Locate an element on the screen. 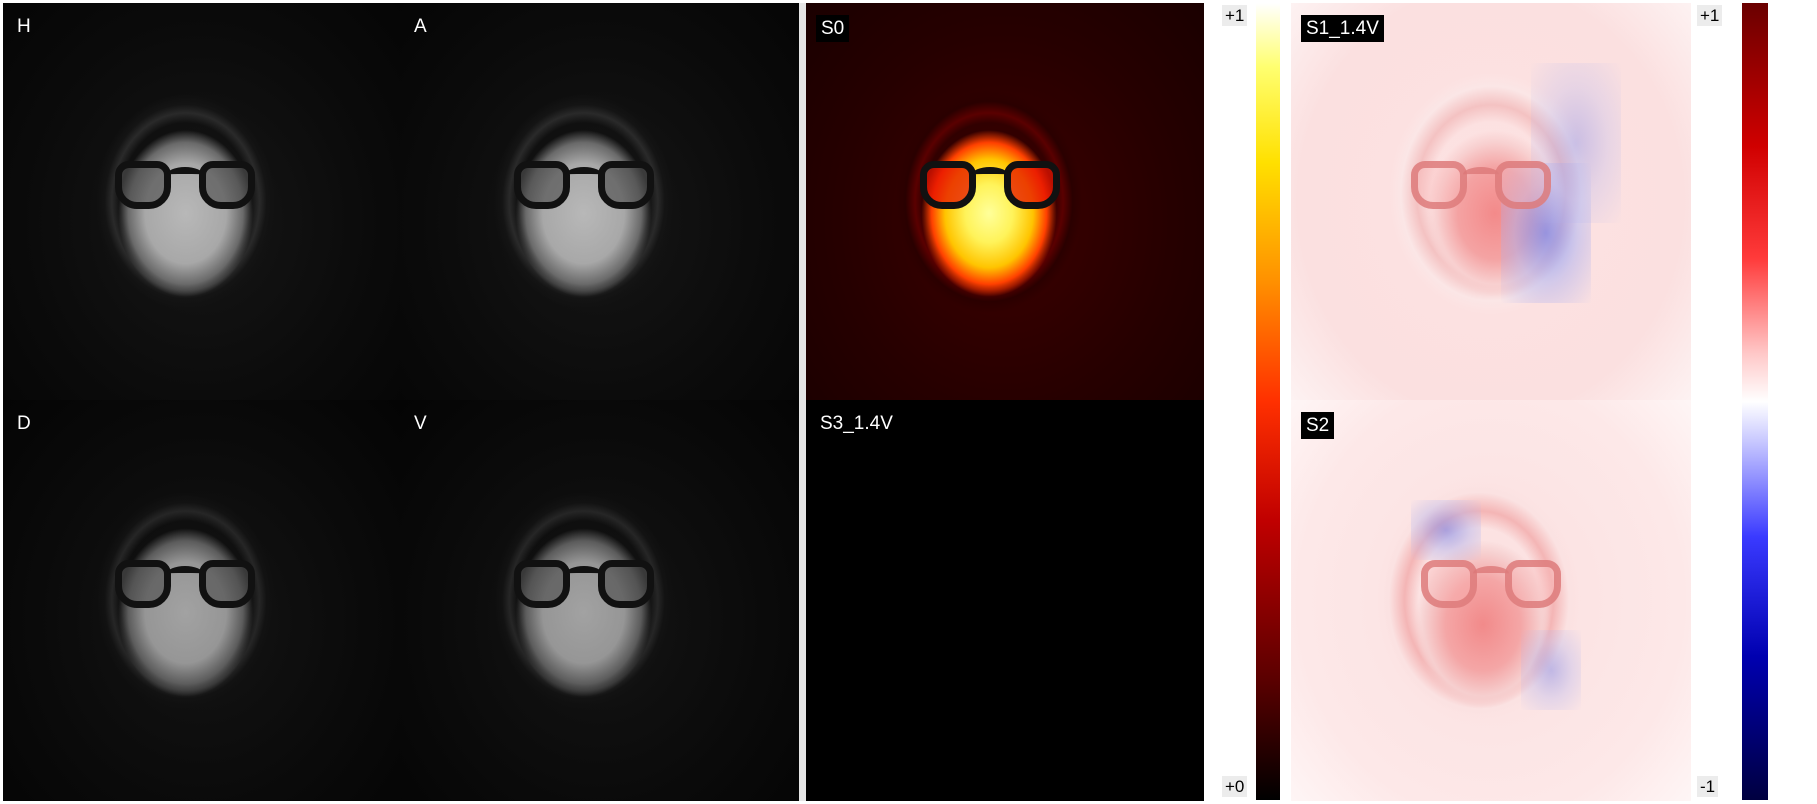 The height and width of the screenshot is (804, 1817). panel-h: H is located at coordinates (201, 201).